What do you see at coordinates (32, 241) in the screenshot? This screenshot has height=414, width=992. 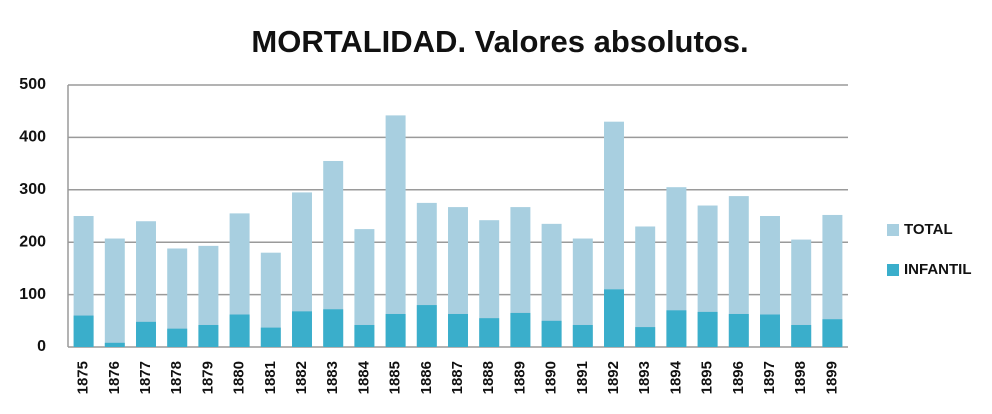 I see `y-tick-label: 200` at bounding box center [32, 241].